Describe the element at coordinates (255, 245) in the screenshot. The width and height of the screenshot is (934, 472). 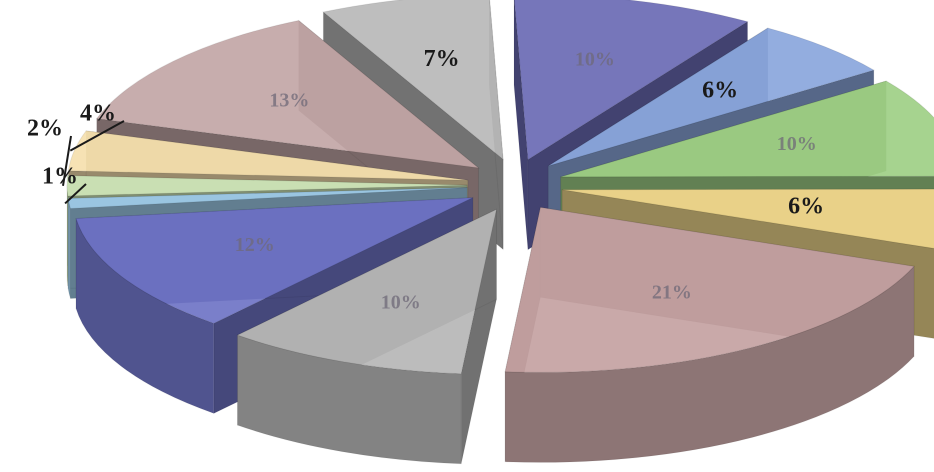
I see `slice-label-7: 12%` at that location.